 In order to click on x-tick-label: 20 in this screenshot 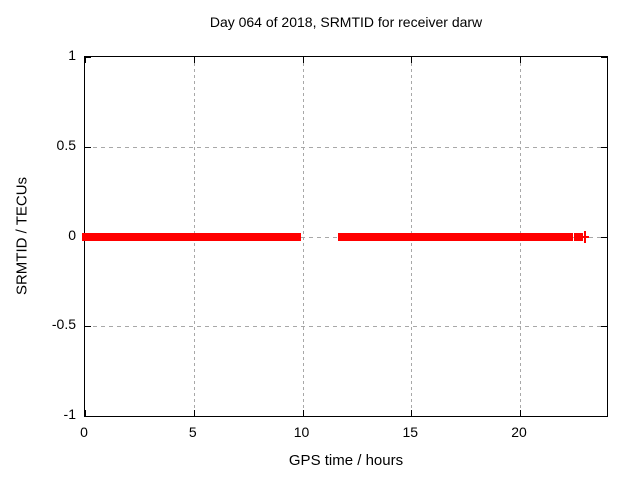, I will do `click(519, 432)`.